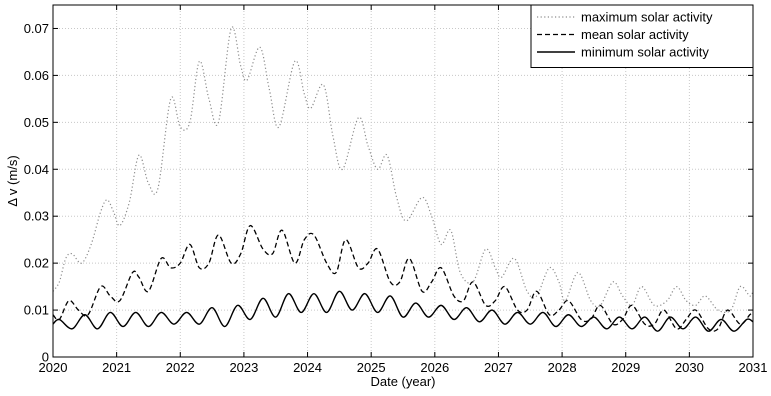 This screenshot has height=396, width=771. What do you see at coordinates (498, 367) in the screenshot?
I see `x-tick-label: 2027` at bounding box center [498, 367].